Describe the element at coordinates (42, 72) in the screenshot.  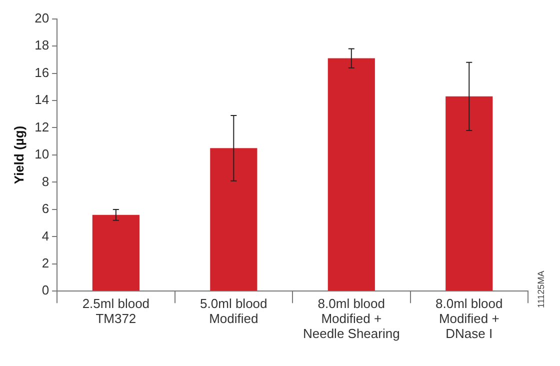
I see `y-tick-label: 16` at that location.